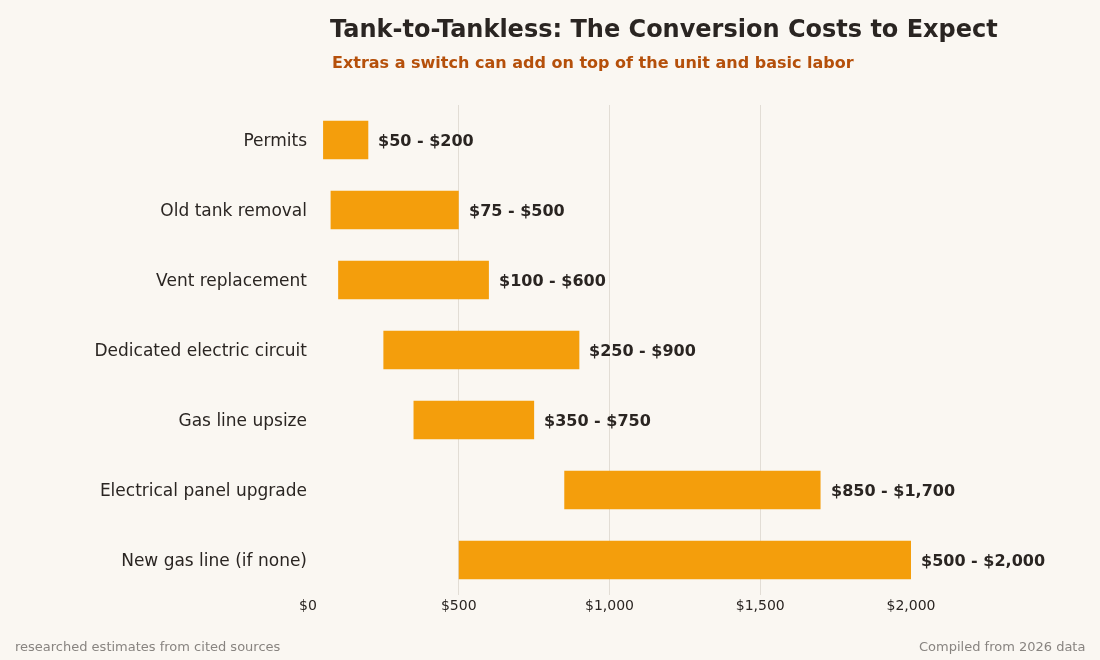  What do you see at coordinates (760, 605) in the screenshot?
I see `x-tick-label: $1,500` at bounding box center [760, 605].